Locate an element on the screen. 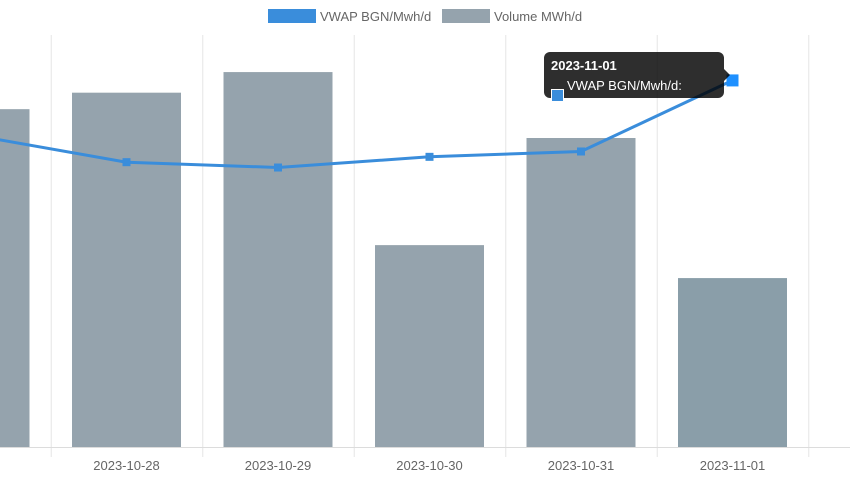 This screenshot has height=480, width=850. legend-swatch-volume is located at coordinates (466, 16).